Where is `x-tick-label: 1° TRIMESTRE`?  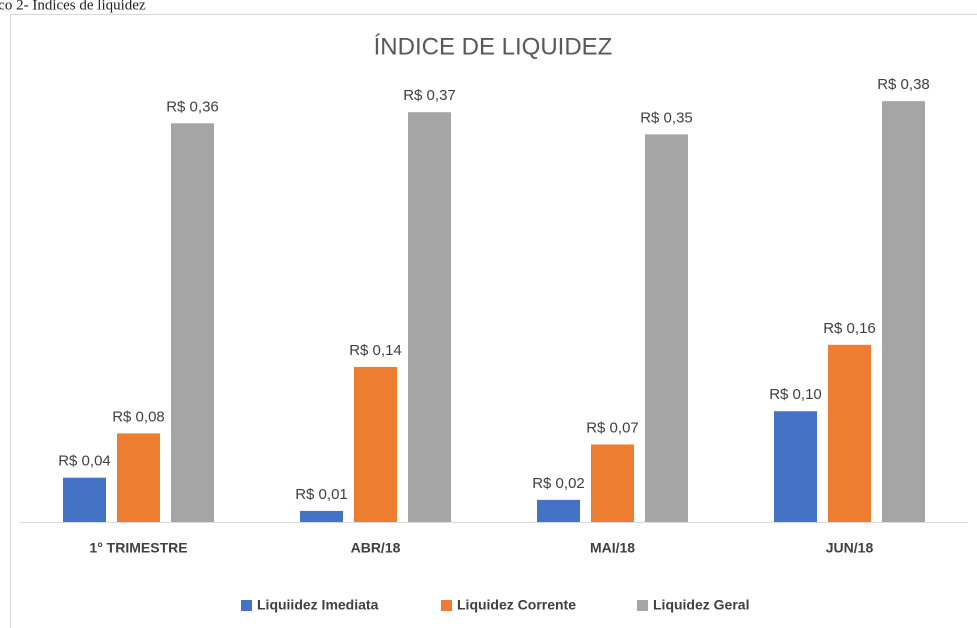
x-tick-label: 1° TRIMESTRE is located at coordinates (138, 548).